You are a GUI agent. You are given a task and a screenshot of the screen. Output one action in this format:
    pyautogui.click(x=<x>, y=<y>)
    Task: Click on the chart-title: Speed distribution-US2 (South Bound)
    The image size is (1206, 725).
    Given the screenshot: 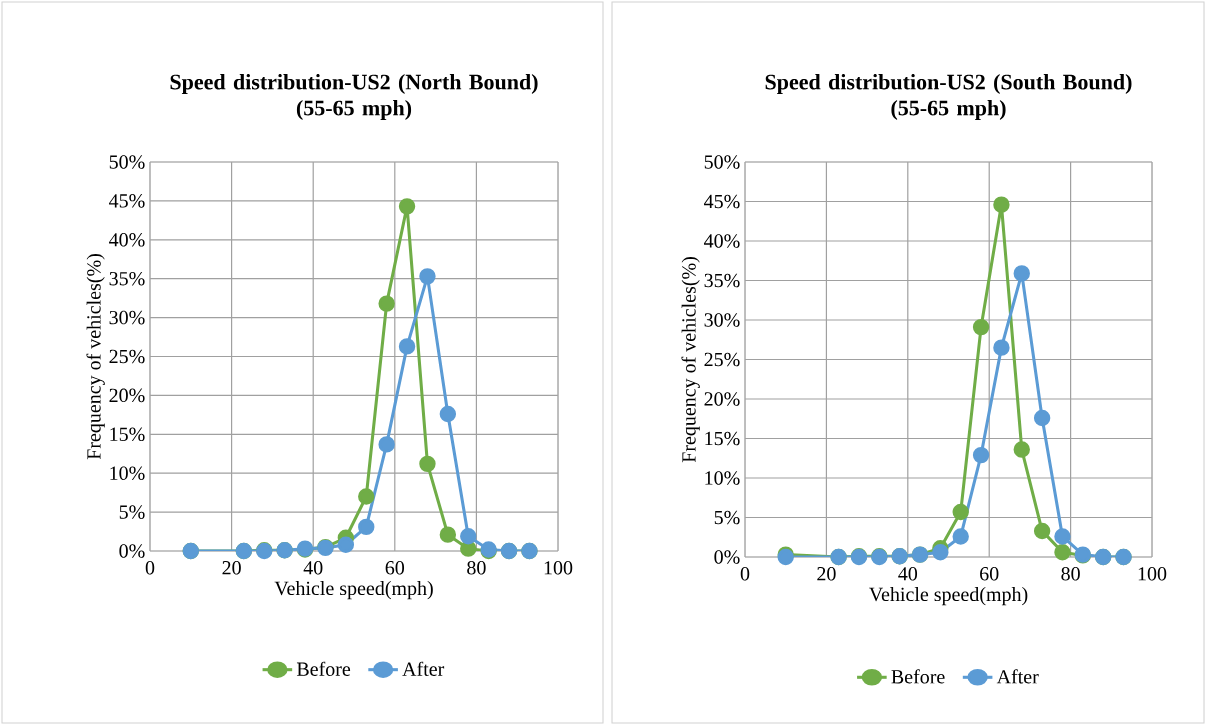 What is the action you would take?
    pyautogui.click(x=948, y=84)
    